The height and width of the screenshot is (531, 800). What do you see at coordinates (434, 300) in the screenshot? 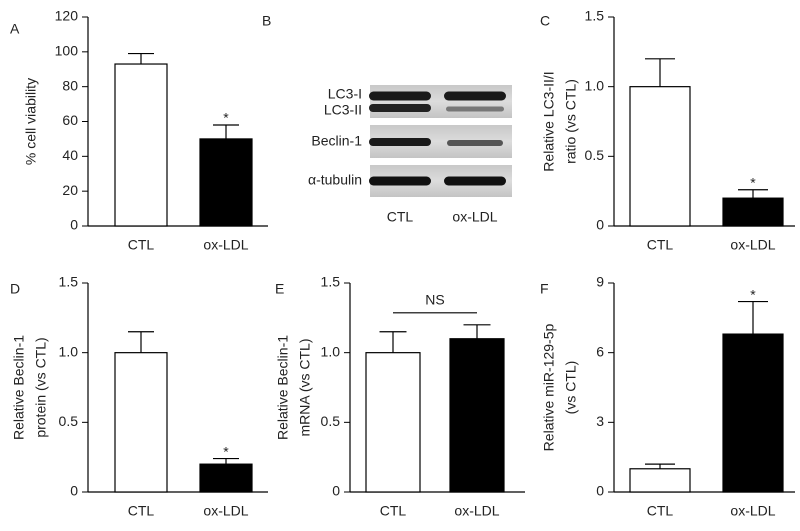
I see `bracket-label: NS` at bounding box center [434, 300].